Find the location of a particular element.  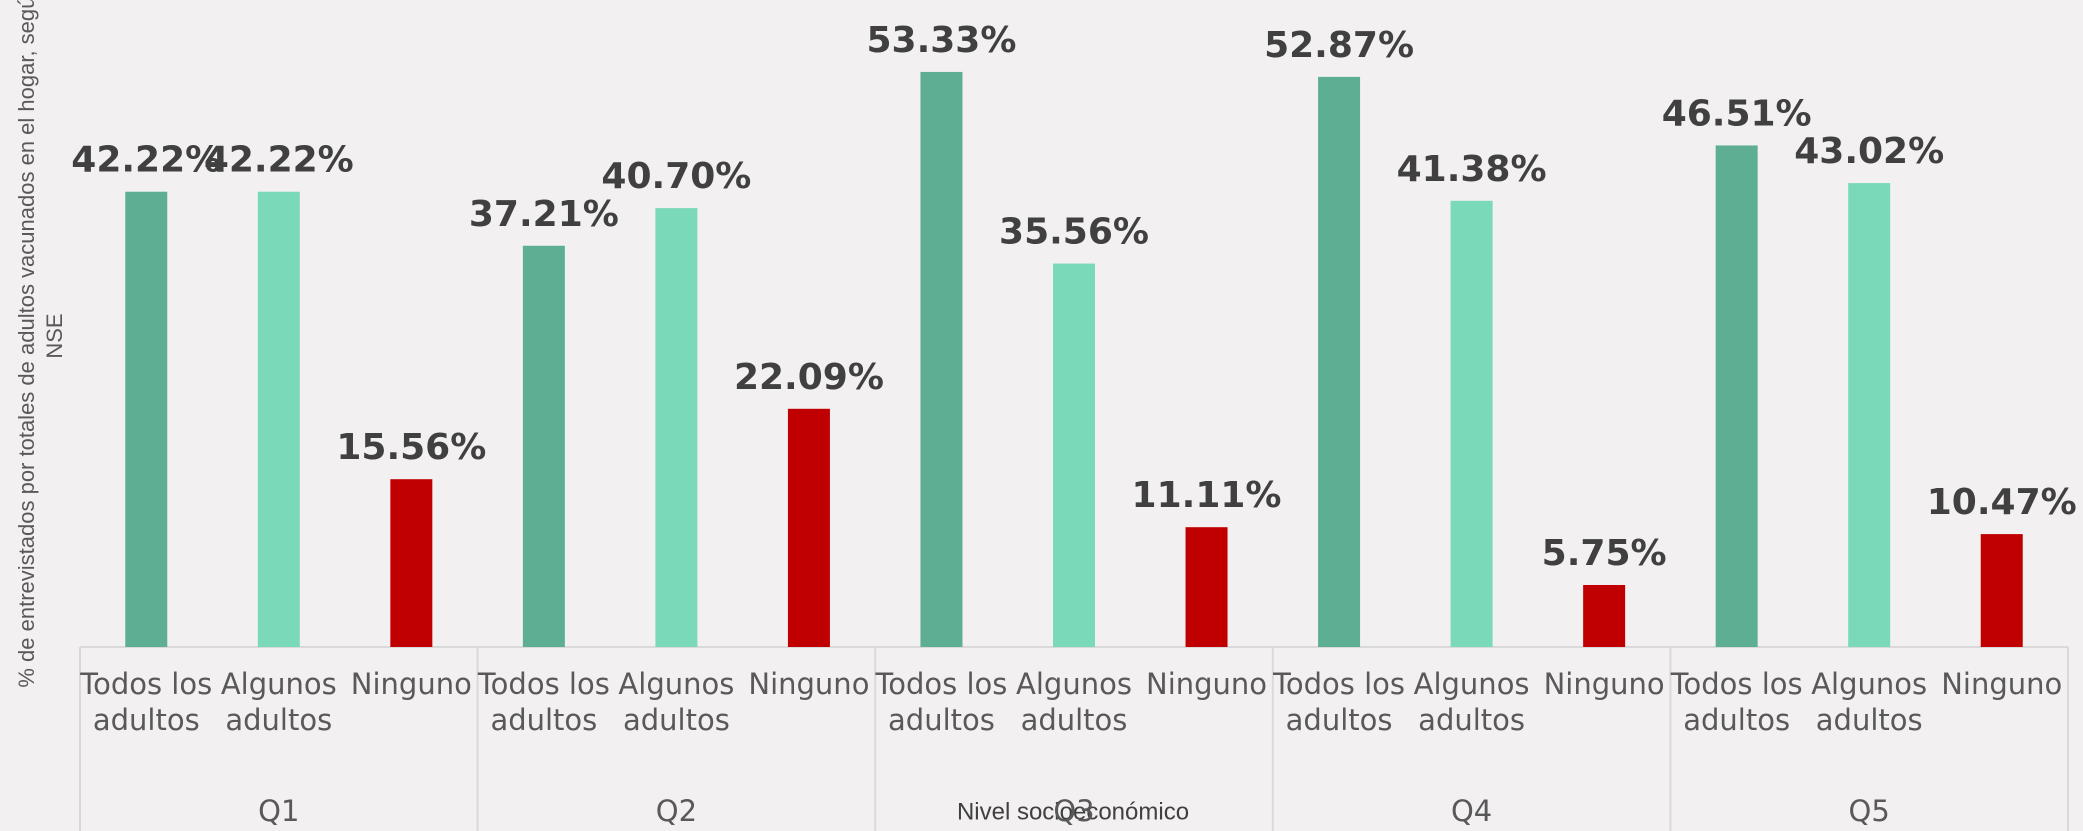

value-label: 5.75% is located at coordinates (1604, 553).